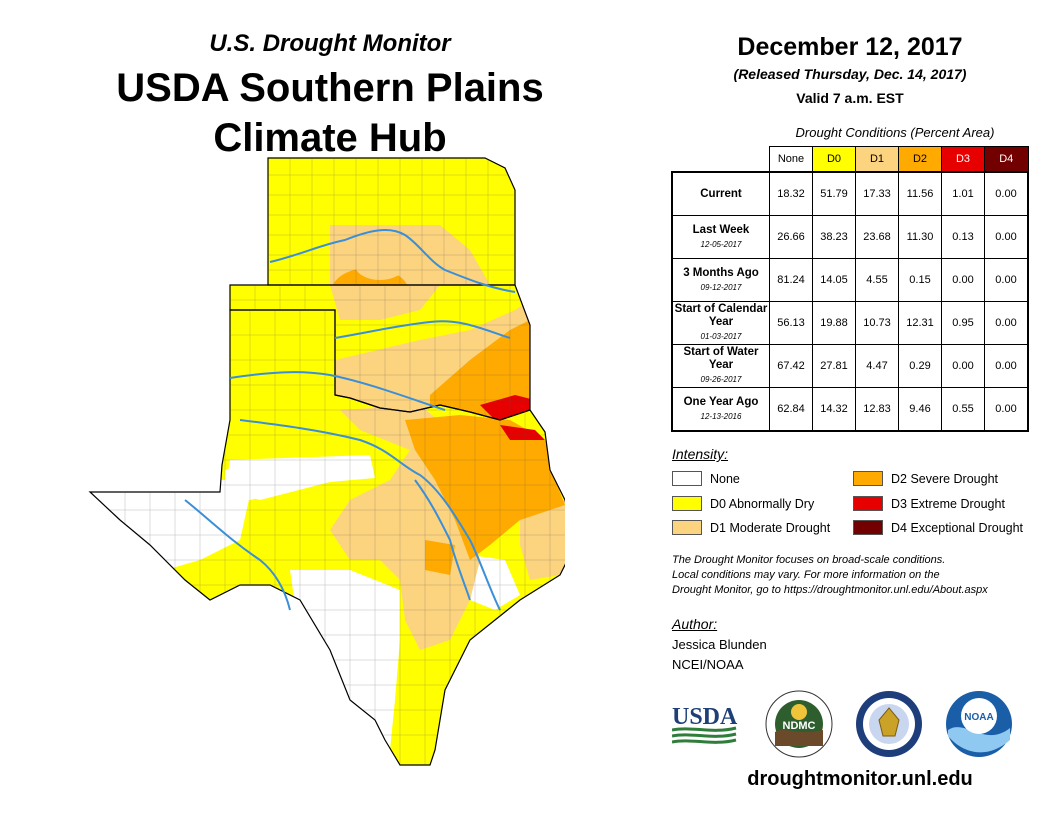 Image resolution: width=1056 pixels, height=816 pixels. What do you see at coordinates (330, 43) in the screenshot?
I see `map-subtitle: U.S. Drought Monitor` at bounding box center [330, 43].